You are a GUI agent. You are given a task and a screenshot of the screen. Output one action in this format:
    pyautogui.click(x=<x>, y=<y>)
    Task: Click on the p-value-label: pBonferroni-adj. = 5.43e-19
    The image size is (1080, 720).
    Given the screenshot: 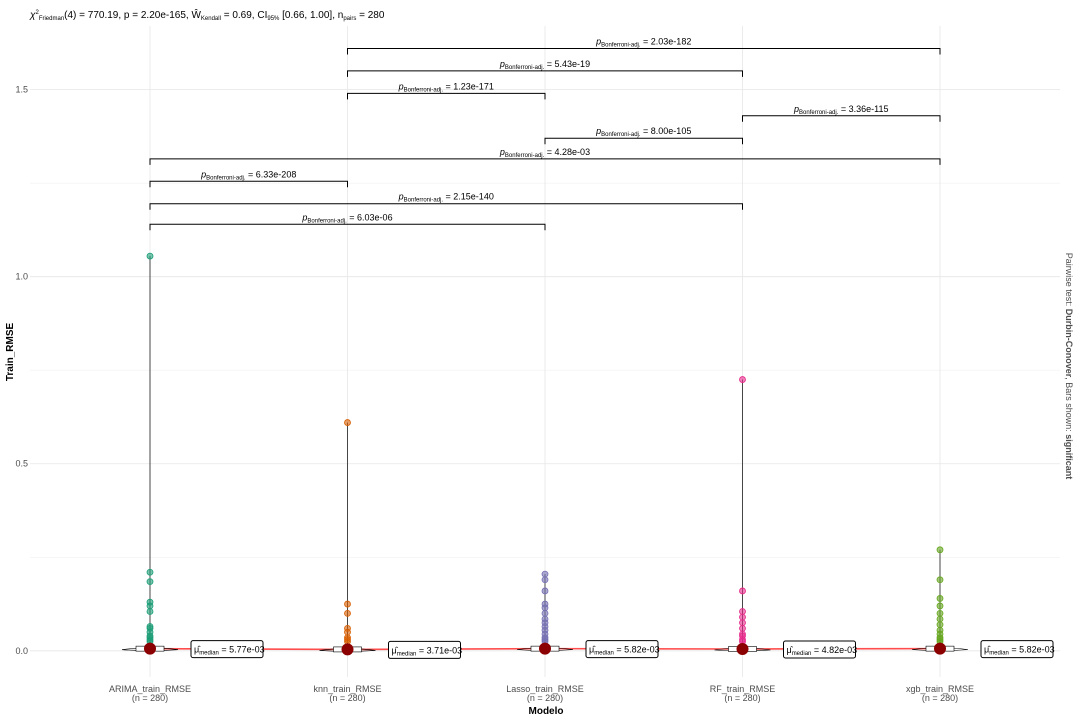 What is the action you would take?
    pyautogui.click(x=544, y=65)
    